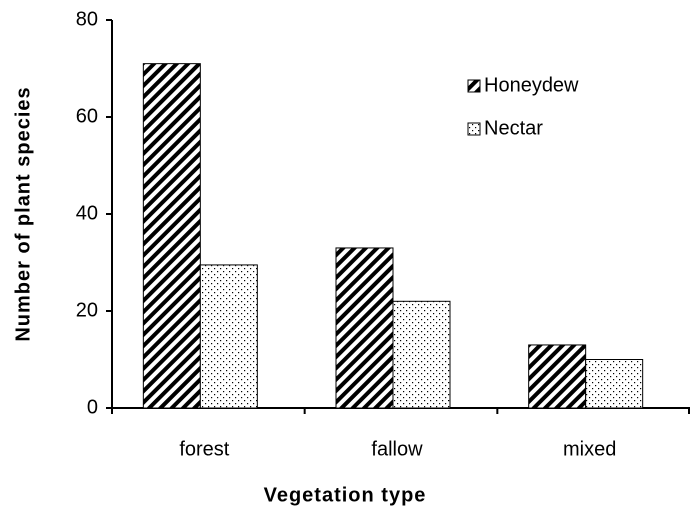 This screenshot has height=513, width=690. I want to click on x-tick-label: mixed, so click(589, 449).